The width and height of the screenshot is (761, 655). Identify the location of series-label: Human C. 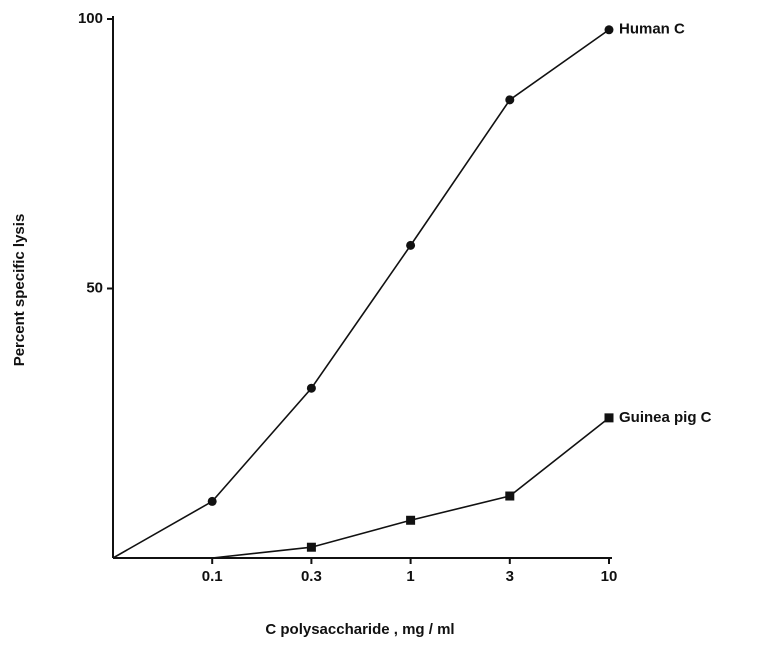
(652, 29).